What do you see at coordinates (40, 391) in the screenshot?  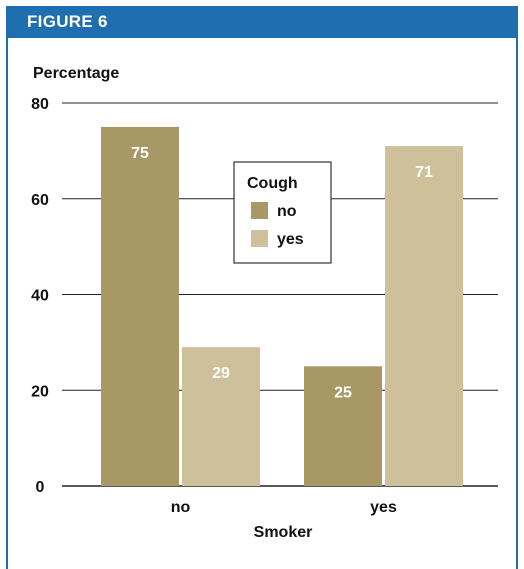 I see `y-tick-label: 20` at bounding box center [40, 391].